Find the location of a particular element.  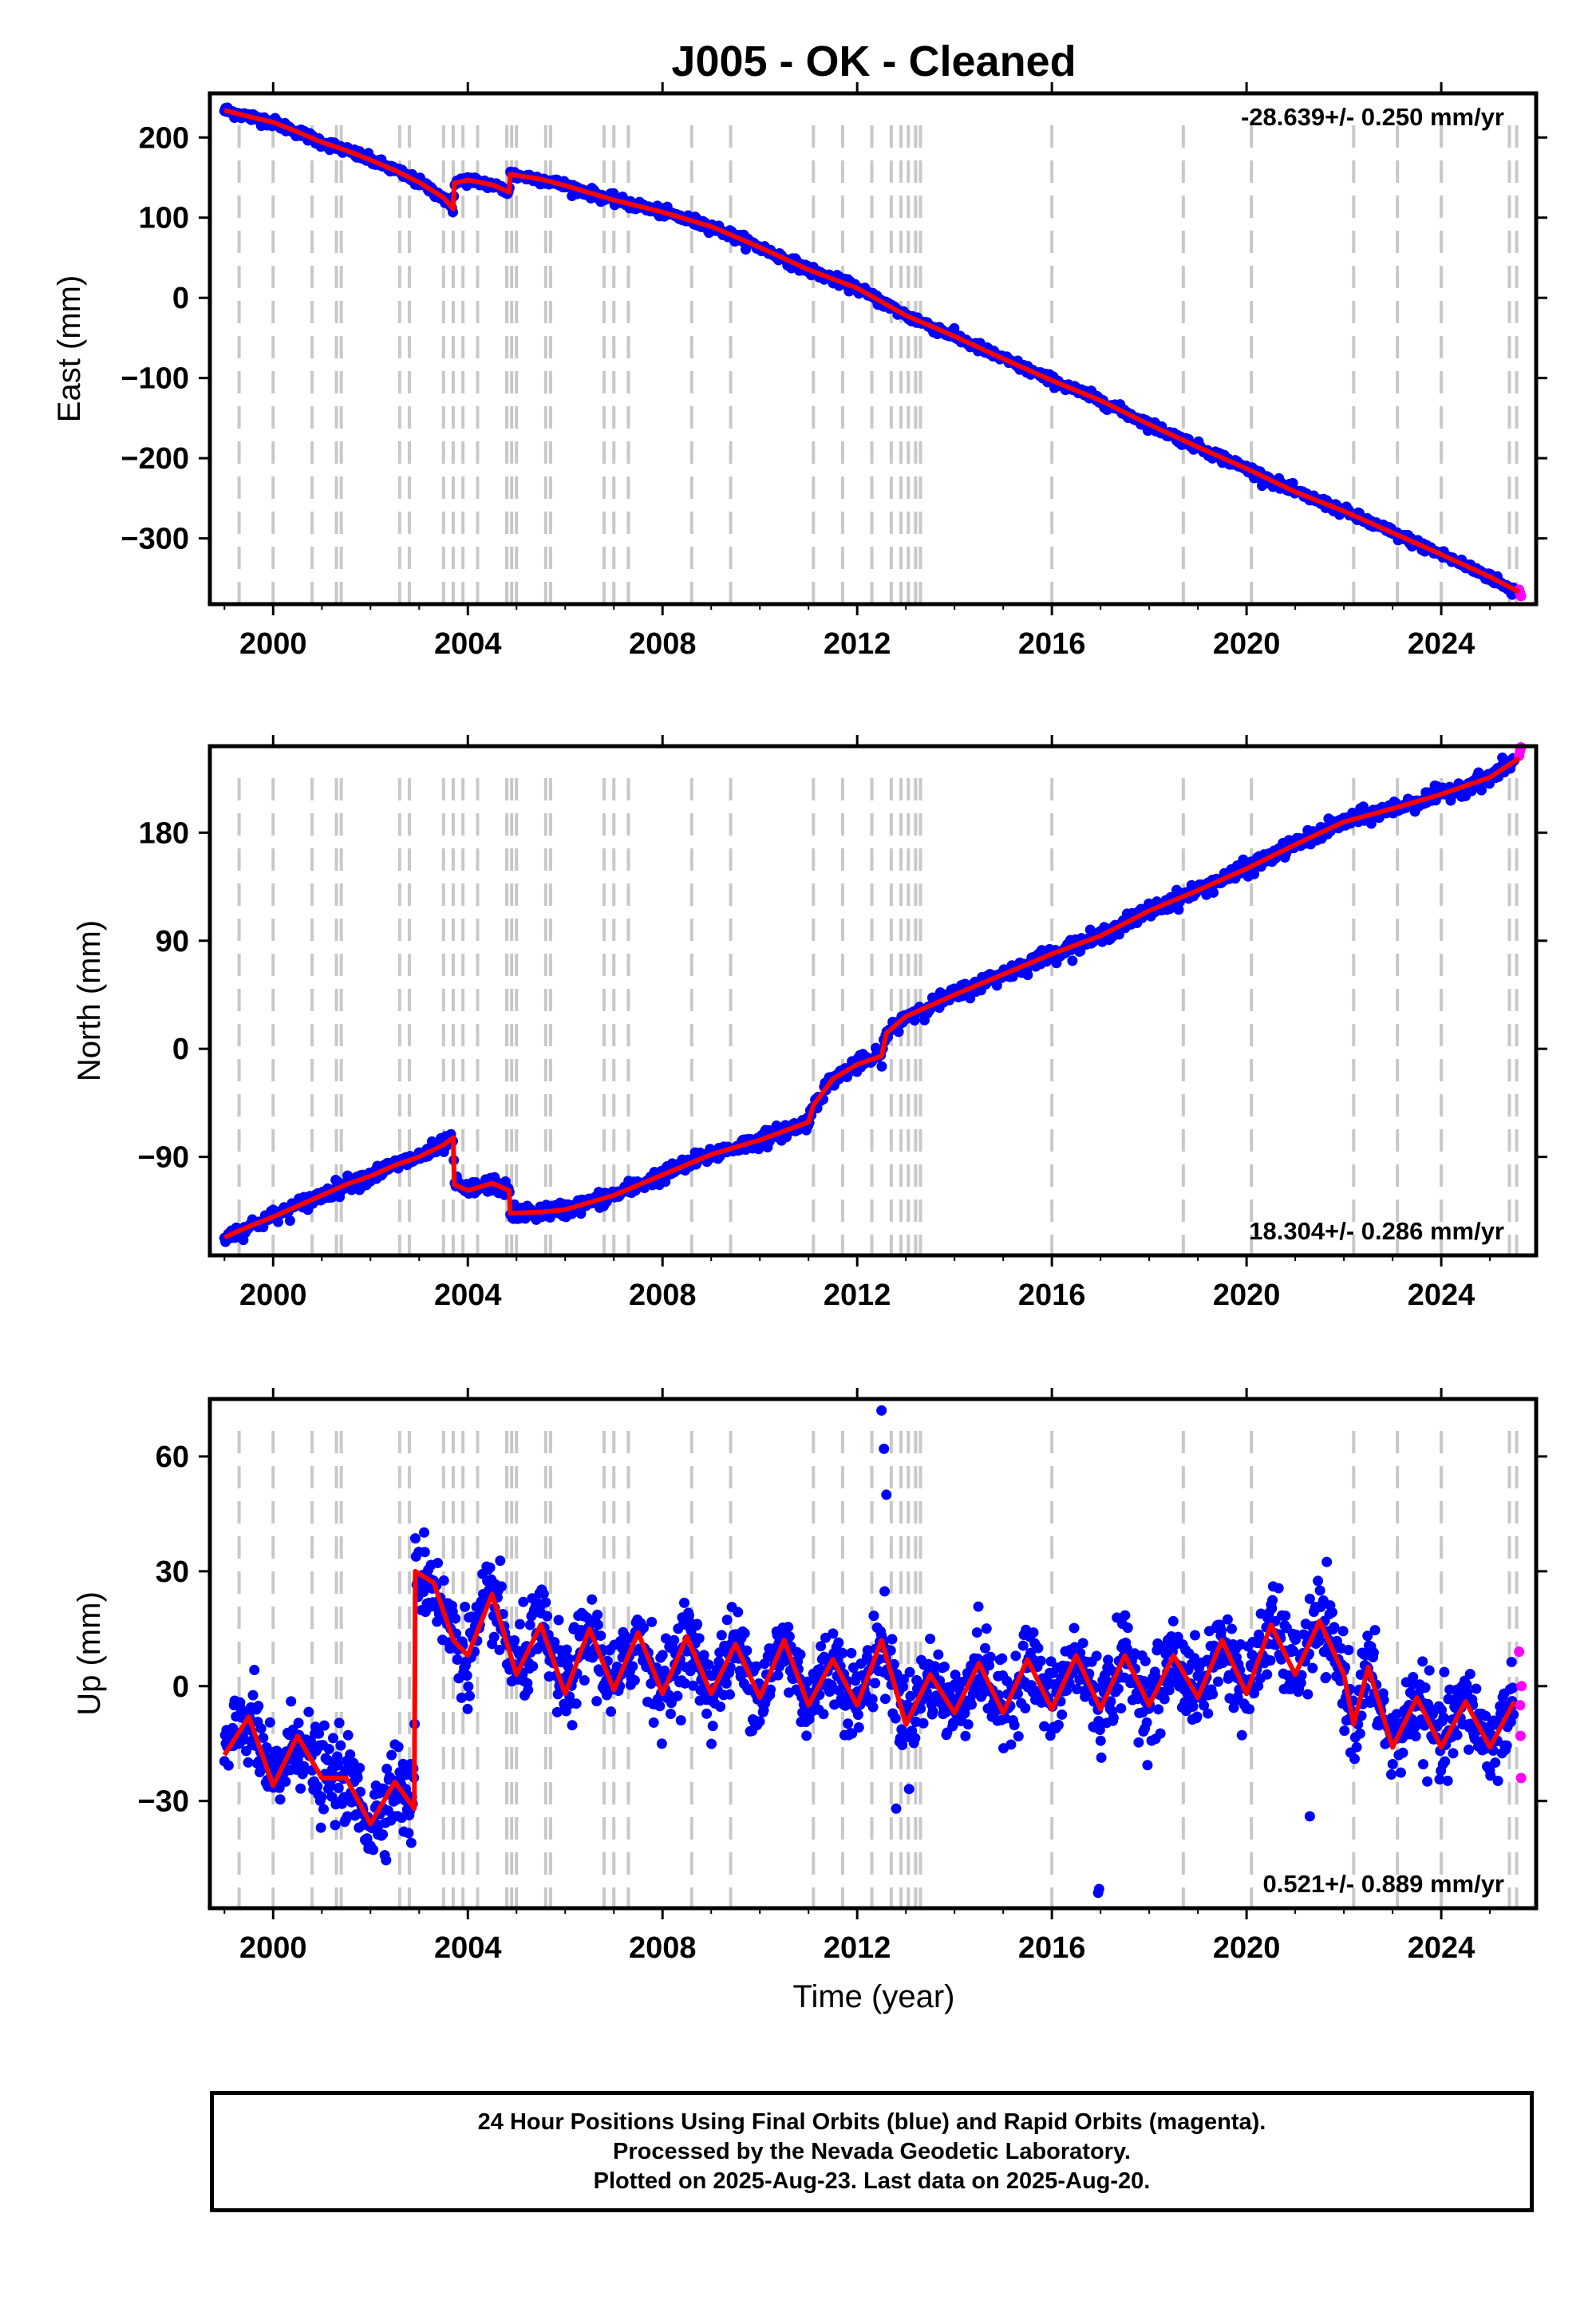

y-tick-label: 90 is located at coordinates (172, 942).